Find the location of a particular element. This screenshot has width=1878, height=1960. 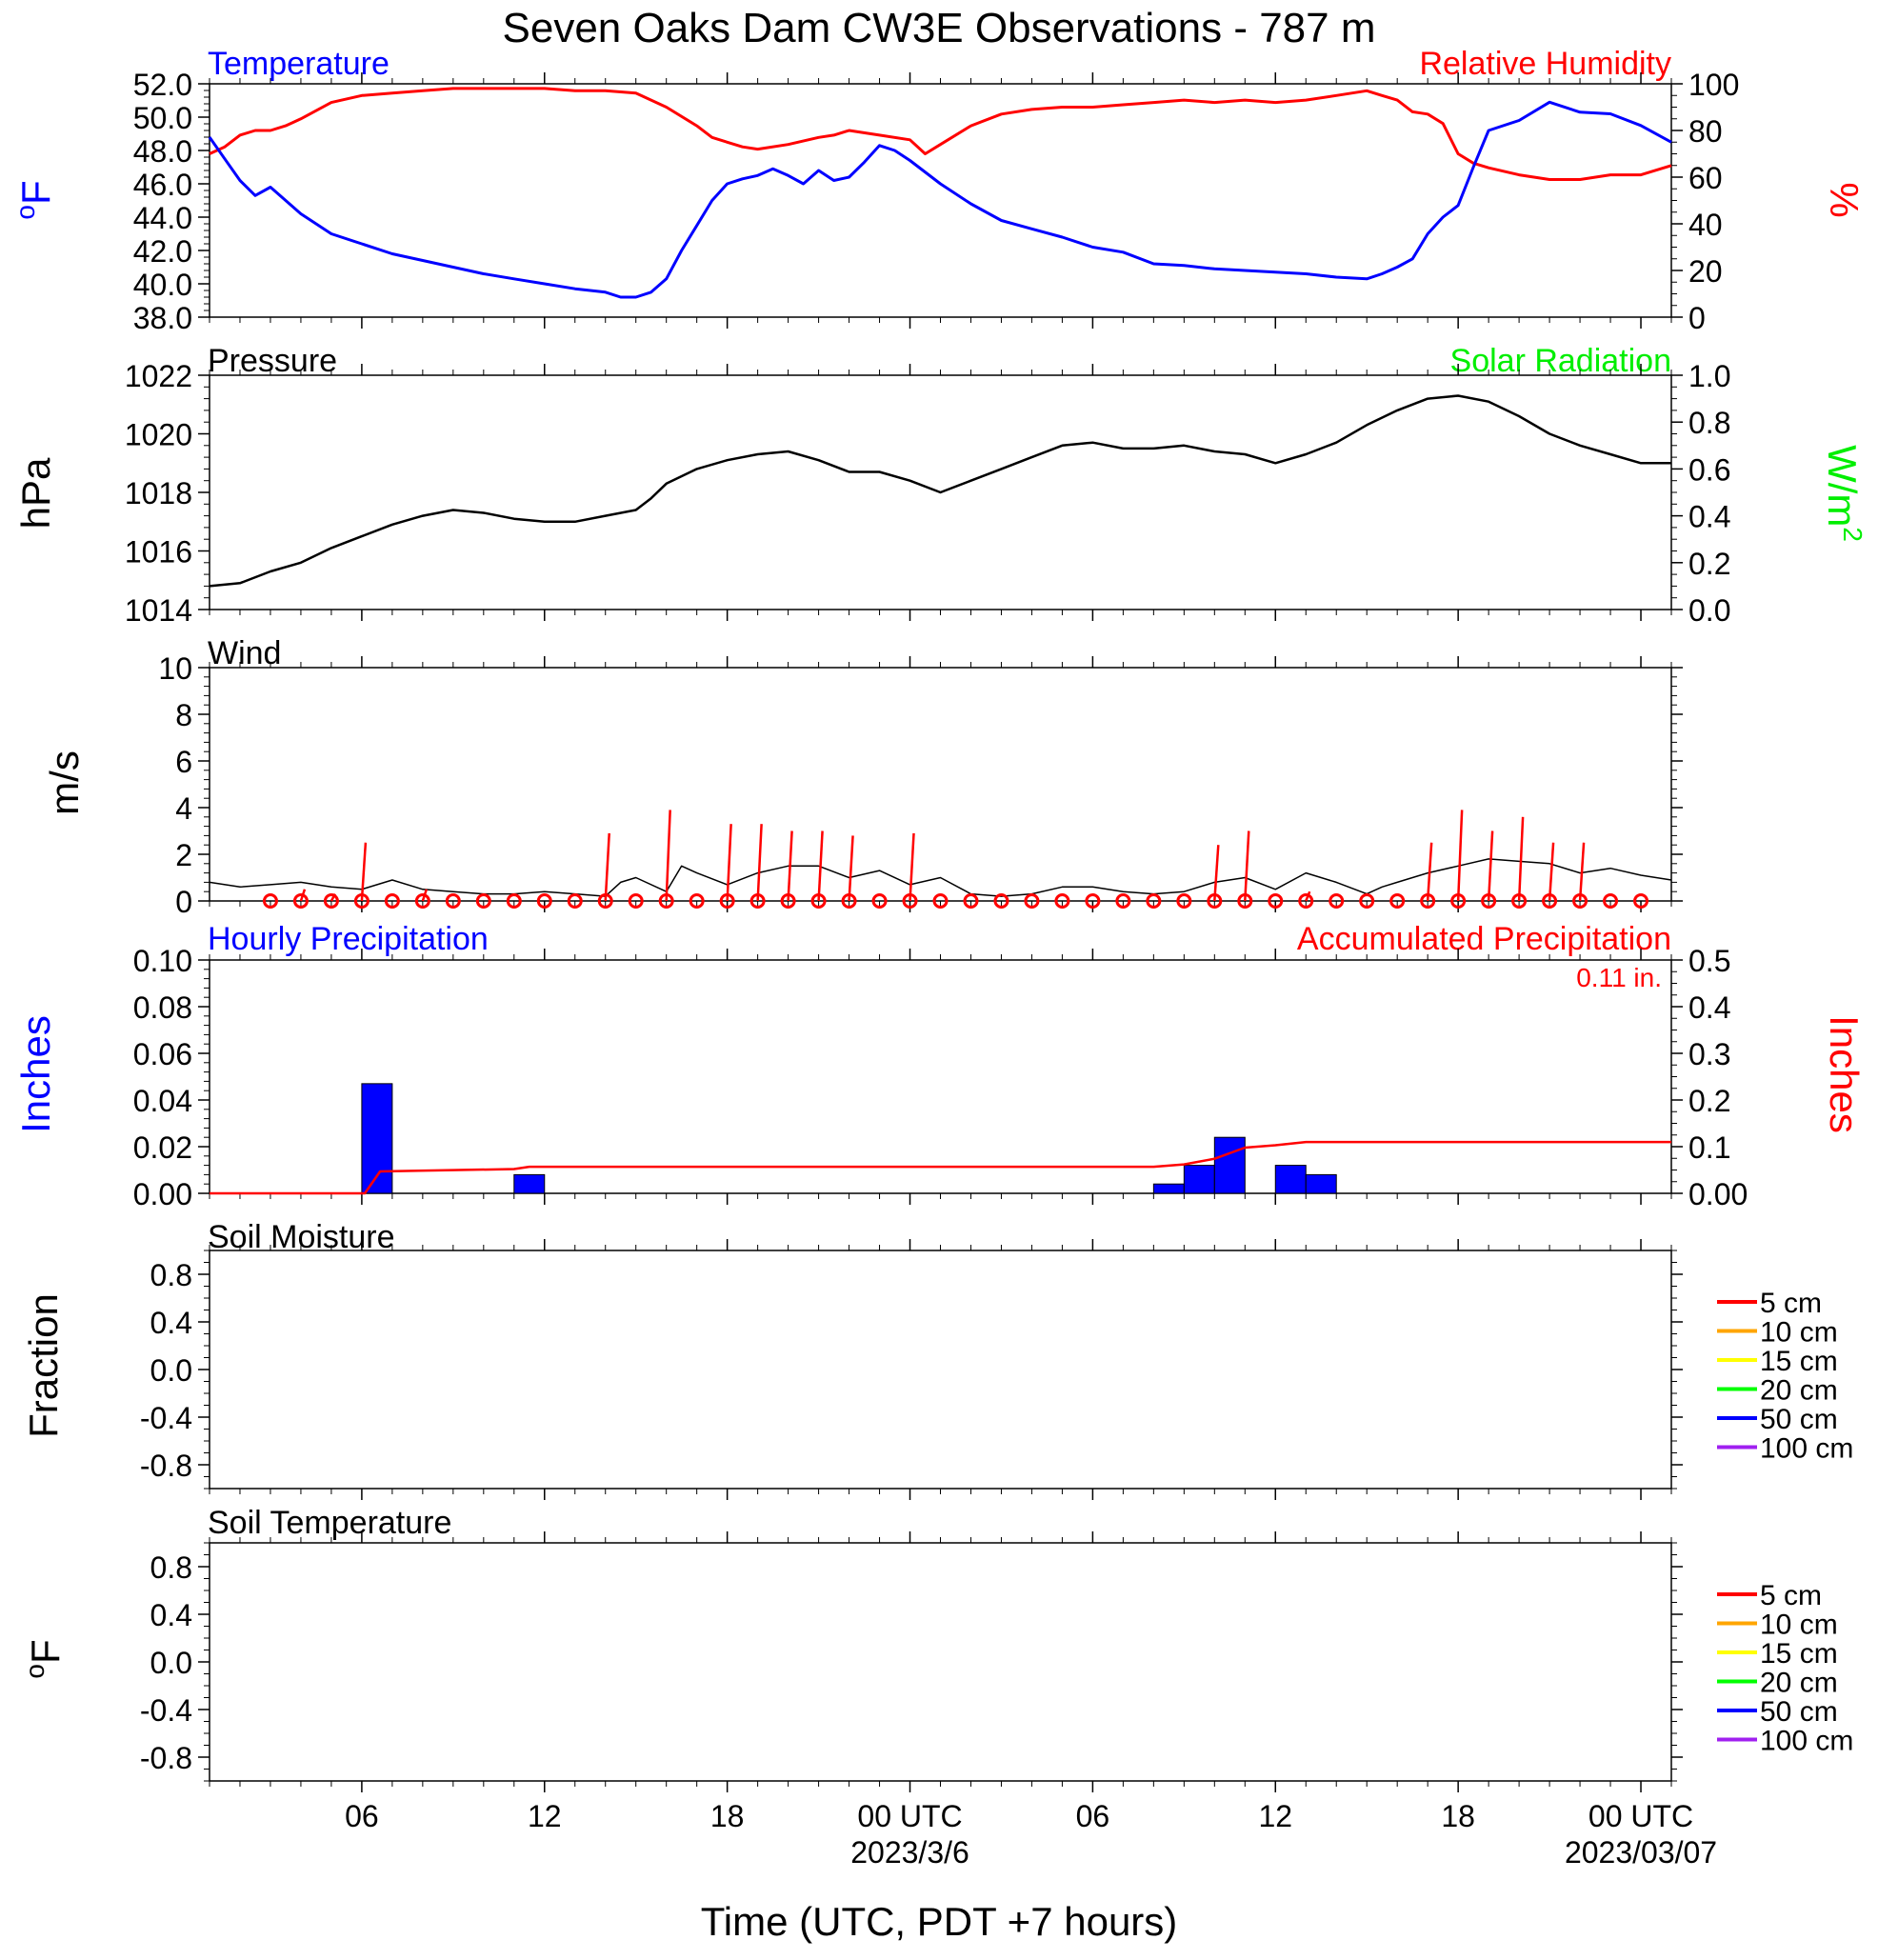

temp_rh-left-tick-label: 52.0 is located at coordinates (162, 85).